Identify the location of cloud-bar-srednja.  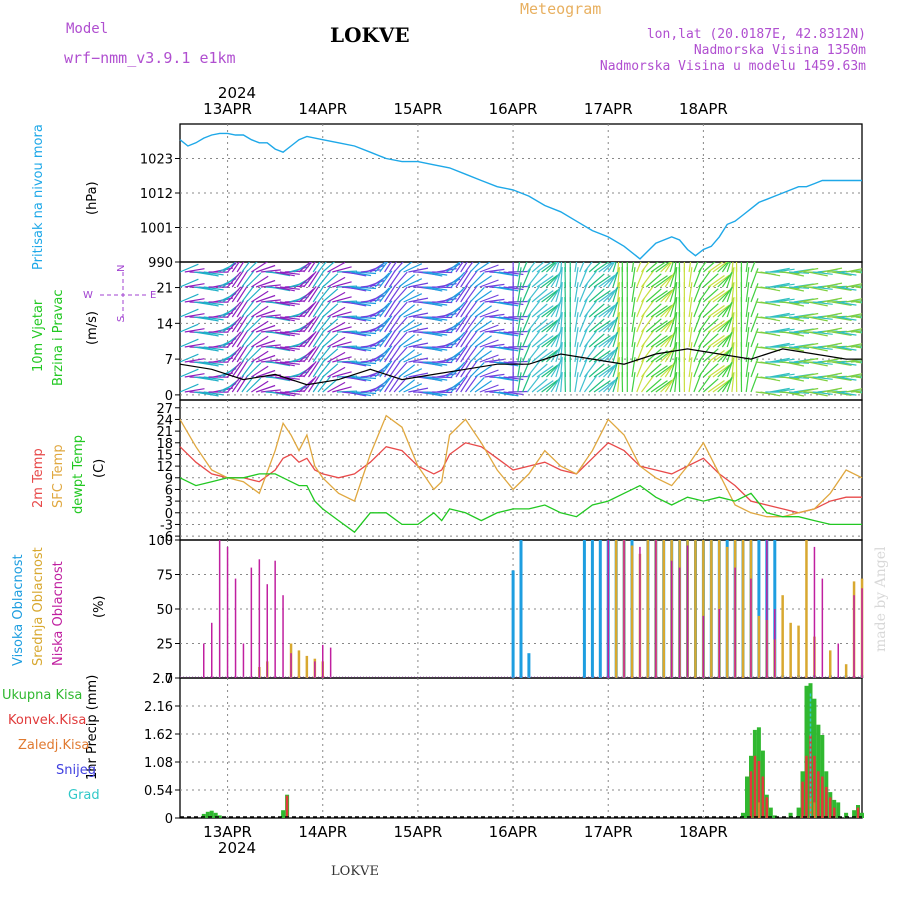
(782, 636).